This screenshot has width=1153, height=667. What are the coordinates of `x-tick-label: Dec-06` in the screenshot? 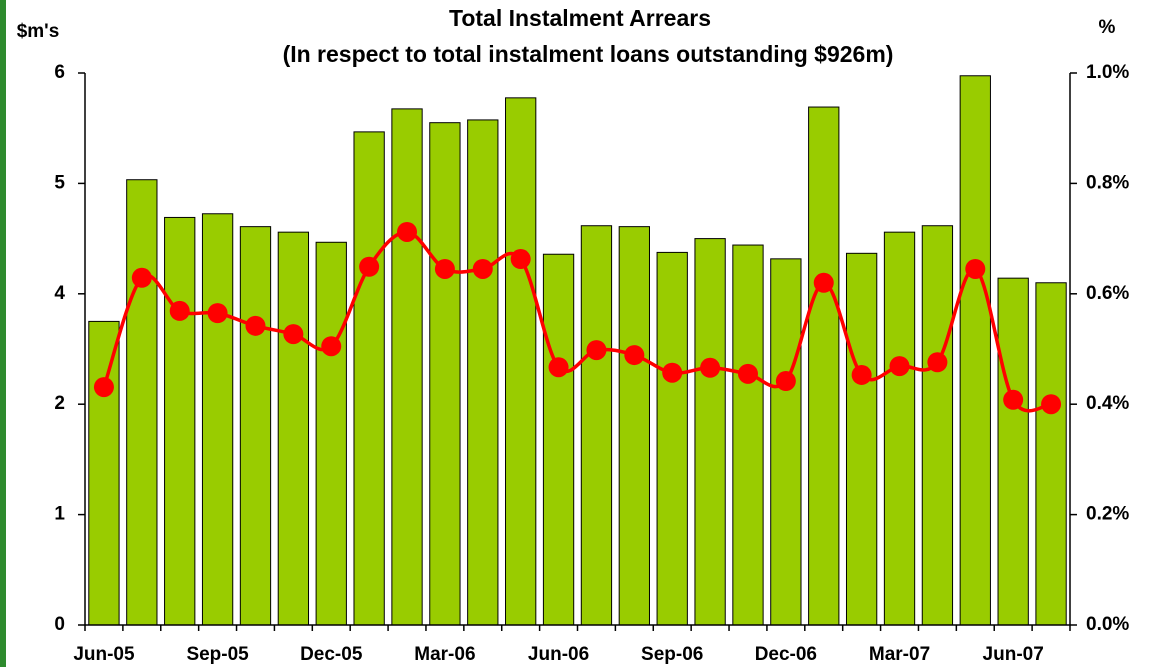 It's located at (786, 654).